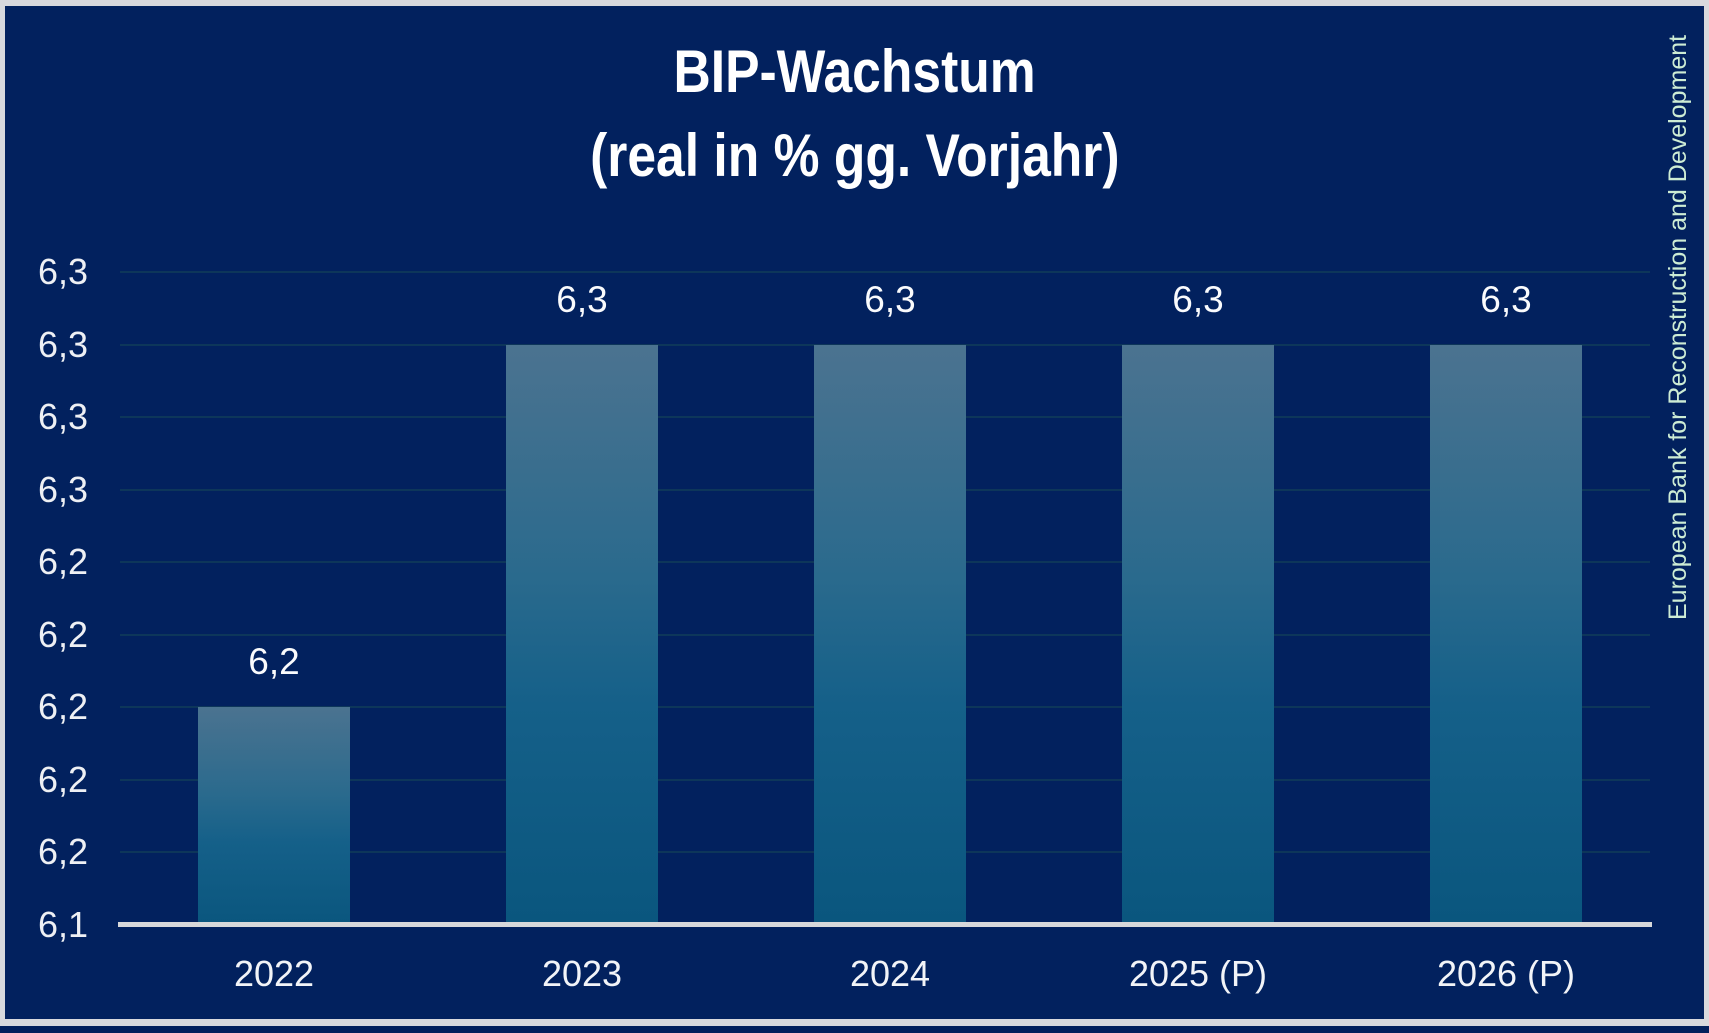 This screenshot has height=1033, width=1709. Describe the element at coordinates (854, 155) in the screenshot. I see `chart-subtitle: (real in % gg. Vorjahr)` at that location.